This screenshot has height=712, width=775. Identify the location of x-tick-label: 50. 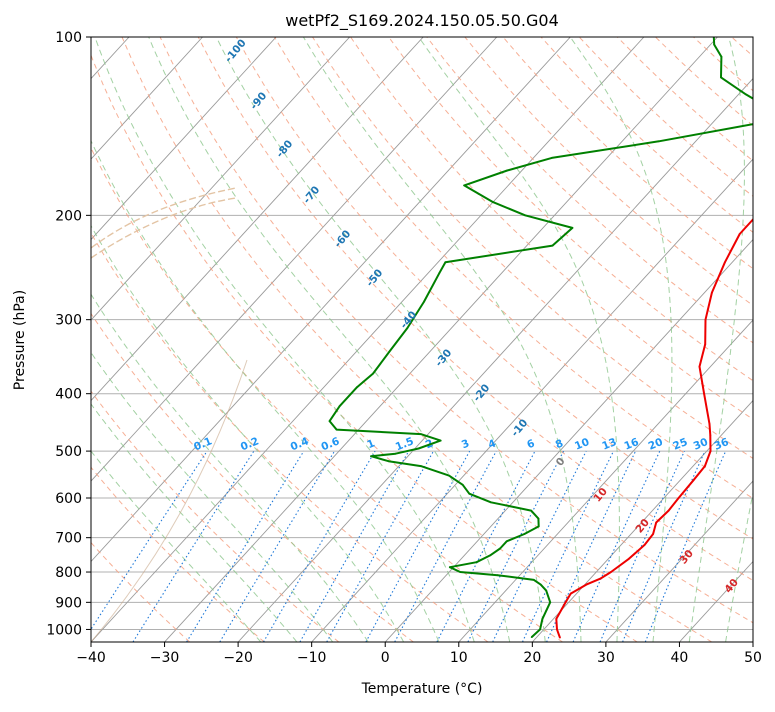
(753, 658).